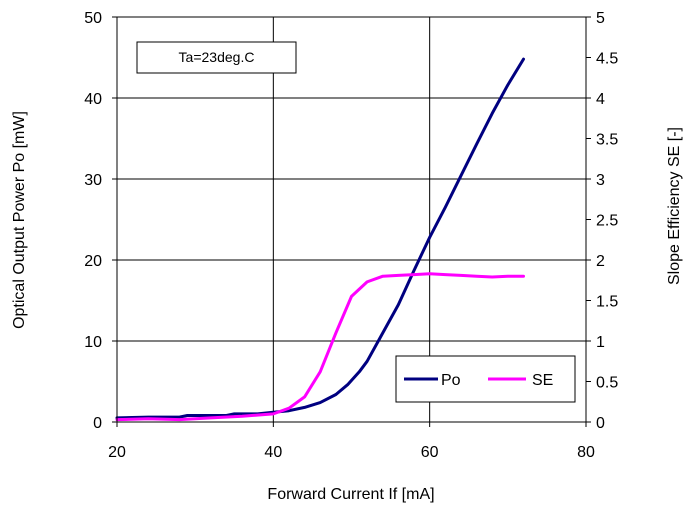  I want to click on y-right-tick-label: 2.5, so click(607, 221).